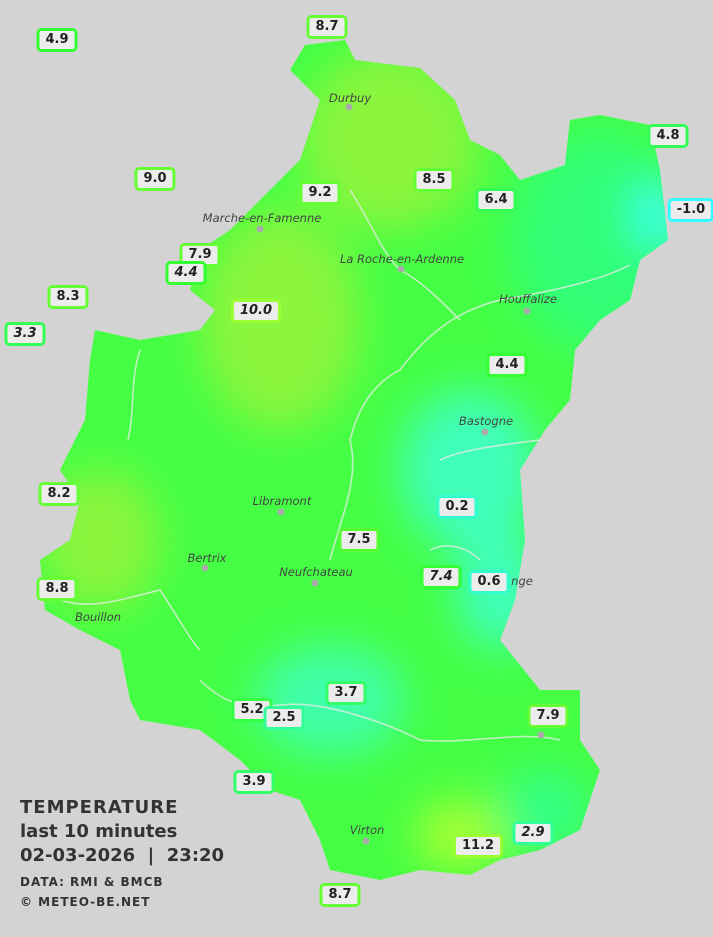 This screenshot has width=713, height=937. I want to click on station-label: 0.6, so click(489, 582).